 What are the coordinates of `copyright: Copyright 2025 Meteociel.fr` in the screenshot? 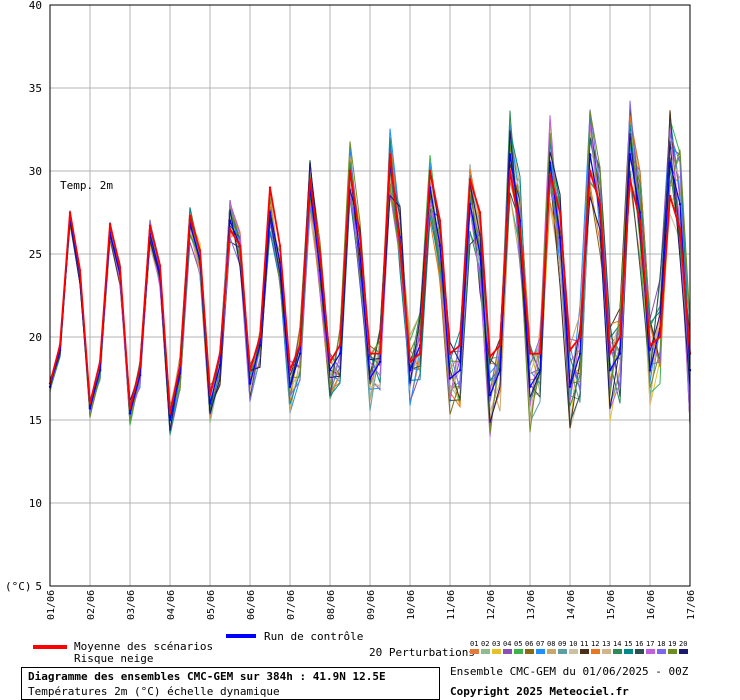 It's located at (539, 691).